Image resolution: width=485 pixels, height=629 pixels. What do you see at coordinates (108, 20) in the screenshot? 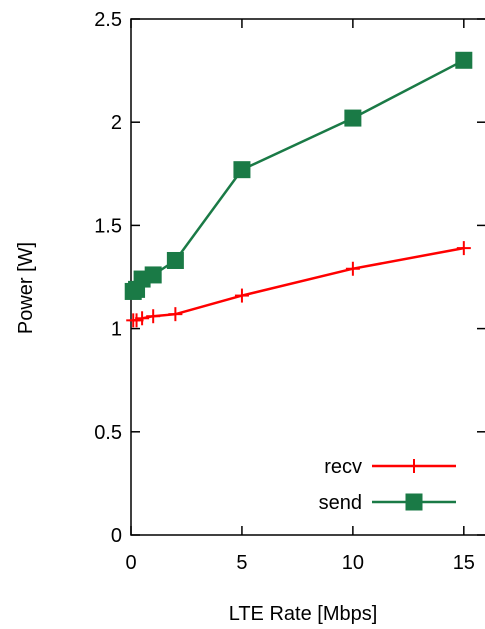
I see `y-tick-label: 2.5` at bounding box center [108, 20].